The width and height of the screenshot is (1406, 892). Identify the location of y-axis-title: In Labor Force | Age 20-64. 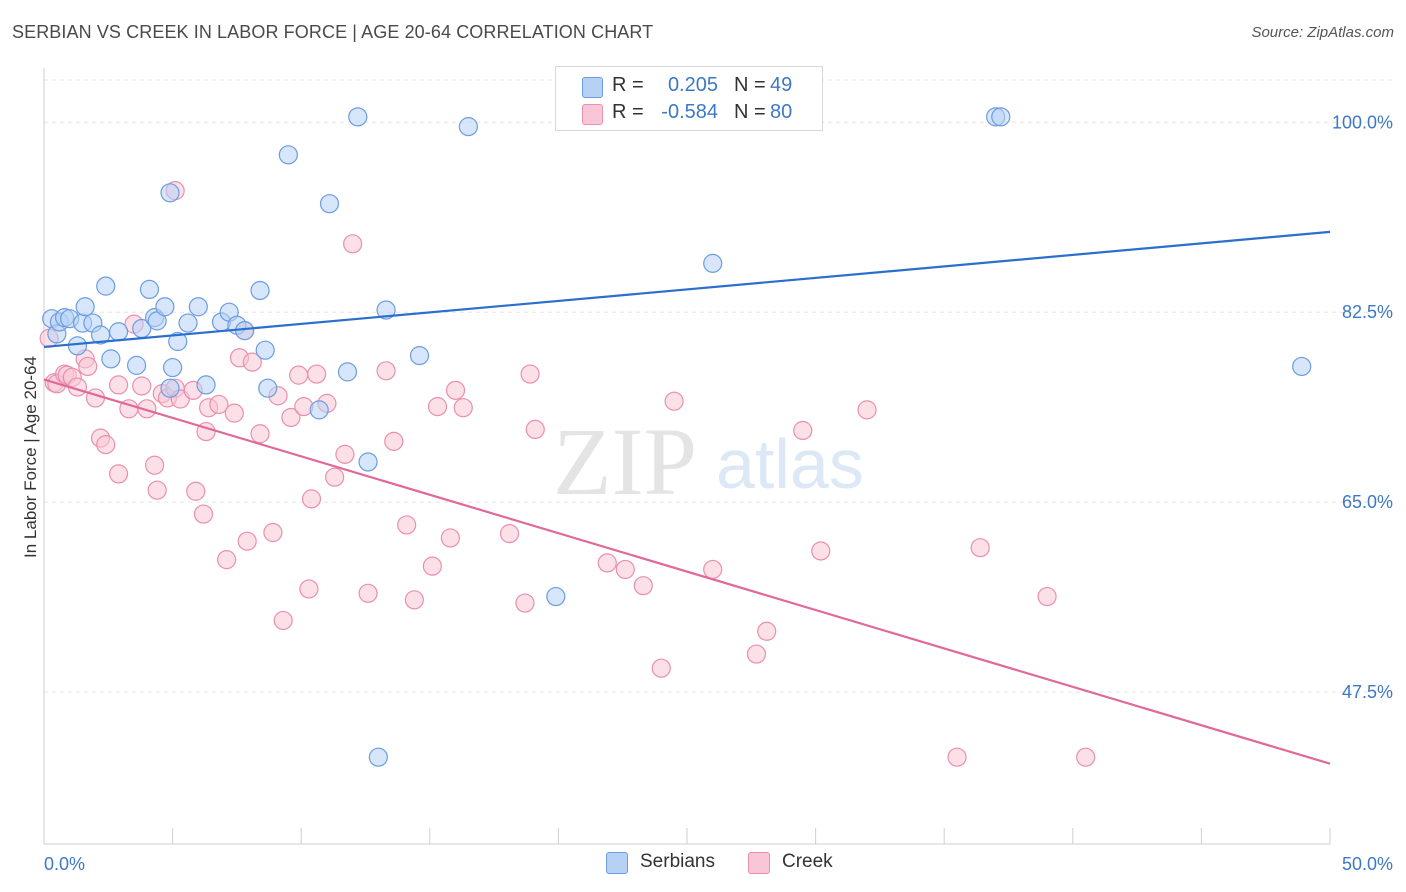
(30, 457).